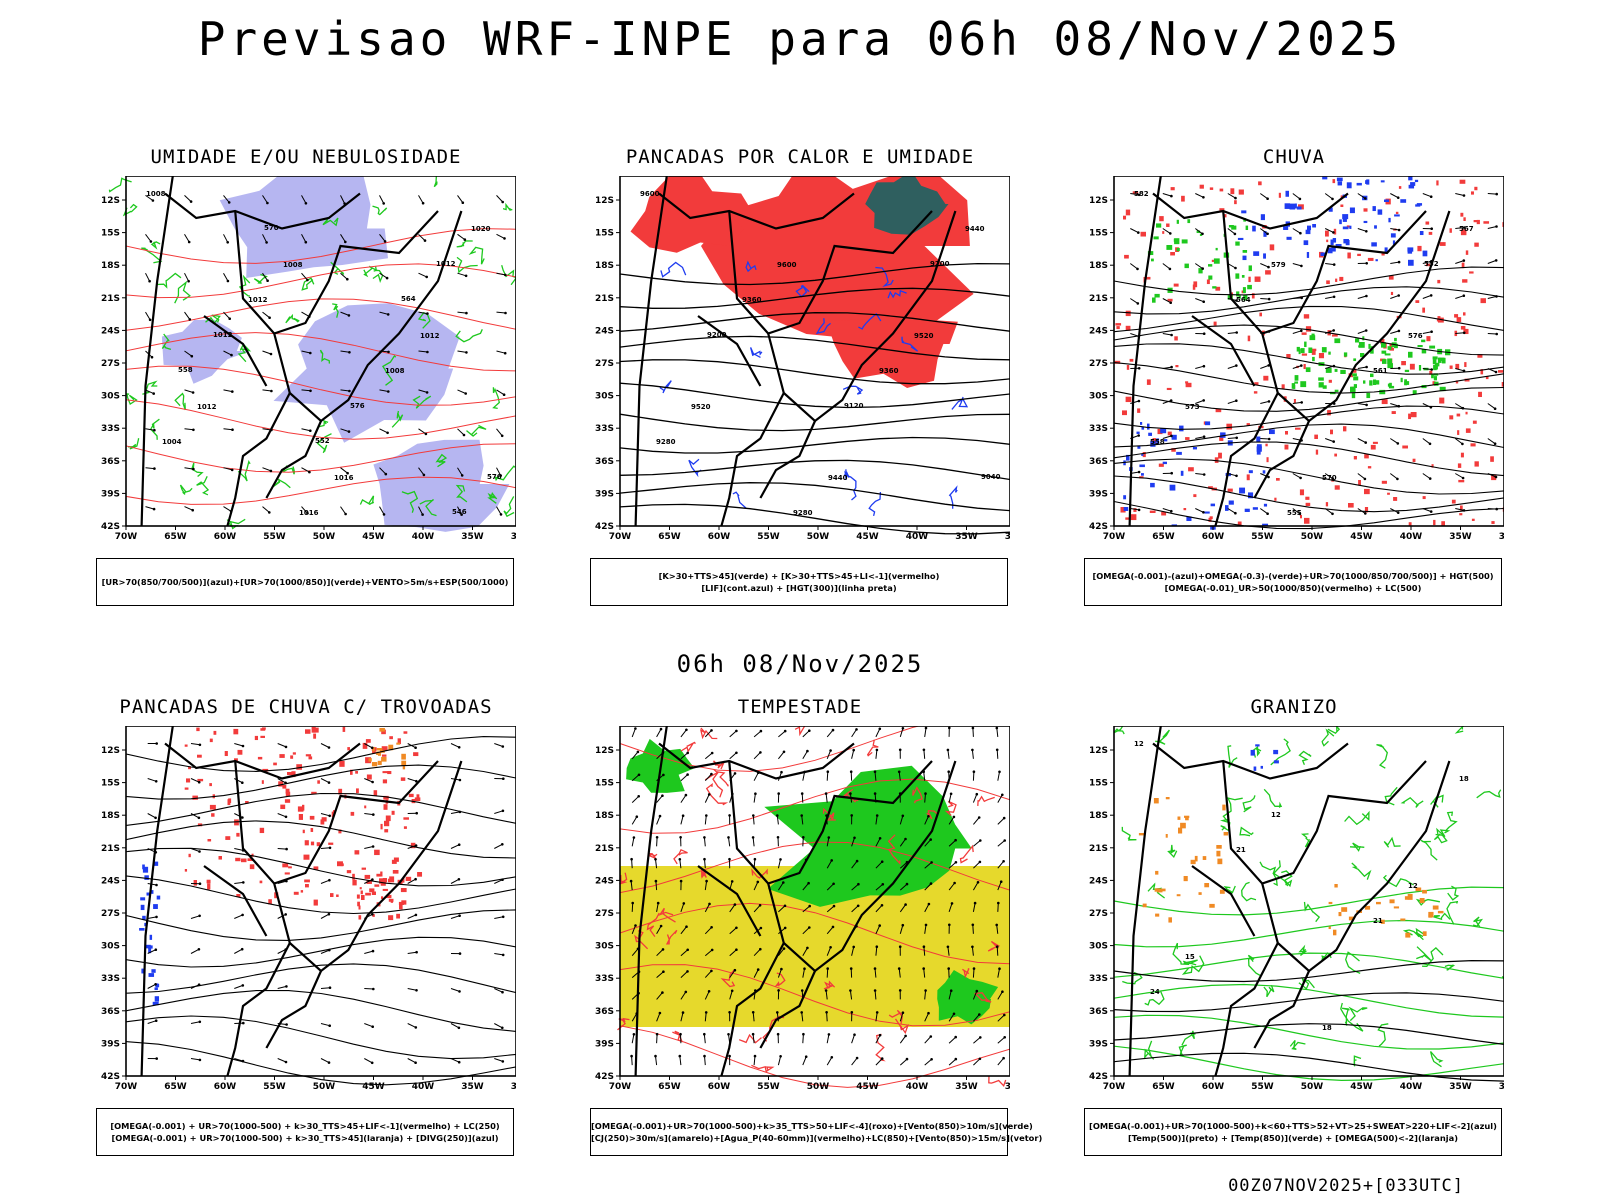 This screenshot has width=1600, height=1200. What do you see at coordinates (1098, 299) in the screenshot?
I see `lat-label: 21S` at bounding box center [1098, 299].